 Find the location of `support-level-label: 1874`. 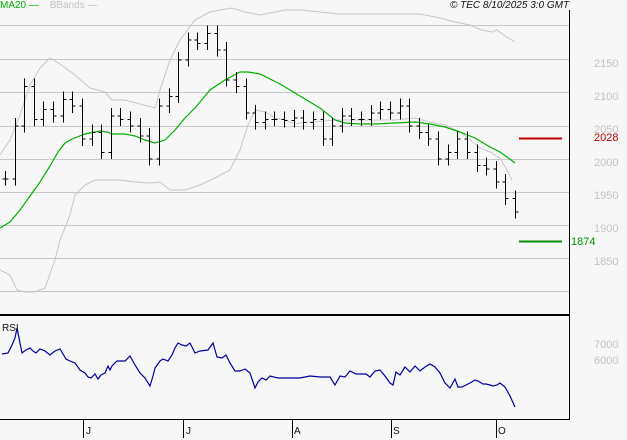

support-level-label: 1874 is located at coordinates (583, 242).